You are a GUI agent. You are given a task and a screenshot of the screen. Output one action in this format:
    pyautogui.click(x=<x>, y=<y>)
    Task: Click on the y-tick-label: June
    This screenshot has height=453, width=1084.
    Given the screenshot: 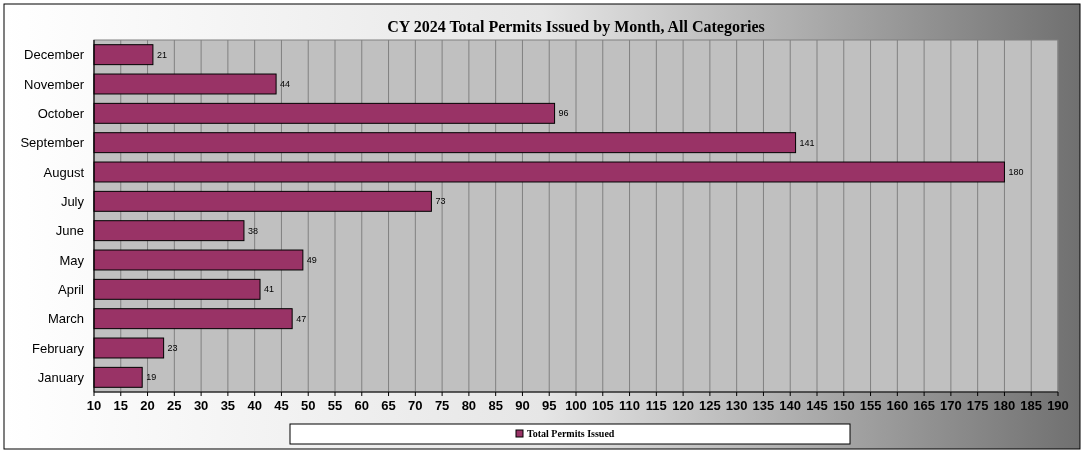 What is the action you would take?
    pyautogui.click(x=69, y=231)
    